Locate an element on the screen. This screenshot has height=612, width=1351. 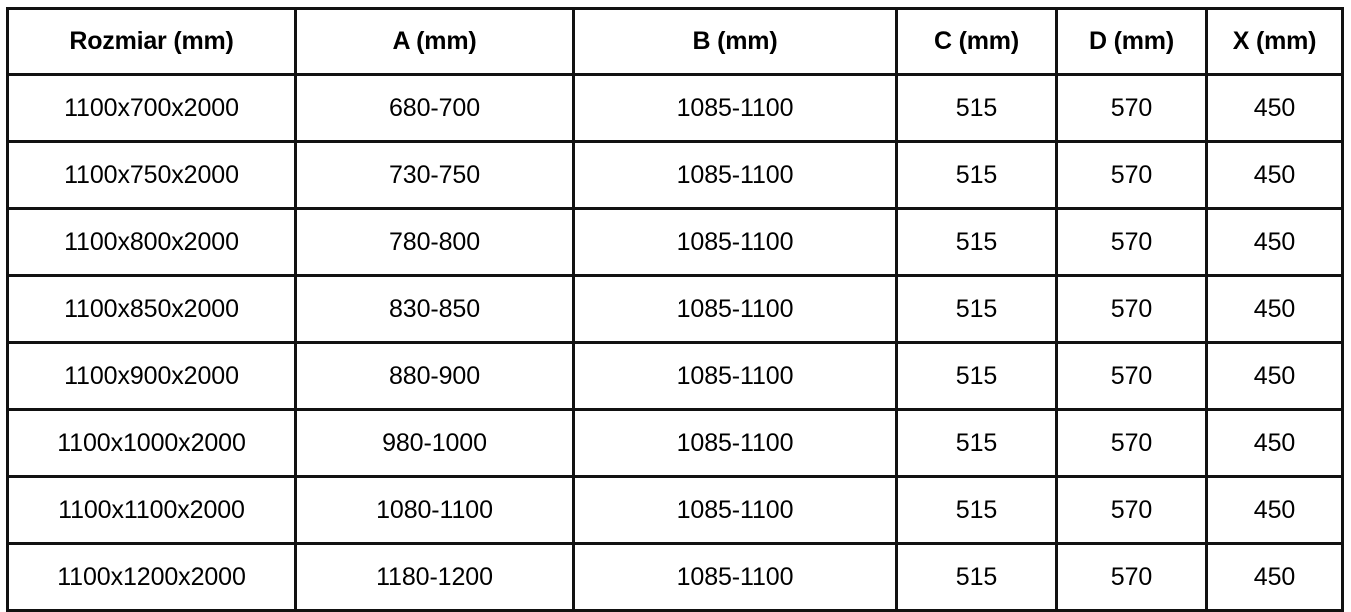
column-header-c: C (mm) is located at coordinates (976, 41).